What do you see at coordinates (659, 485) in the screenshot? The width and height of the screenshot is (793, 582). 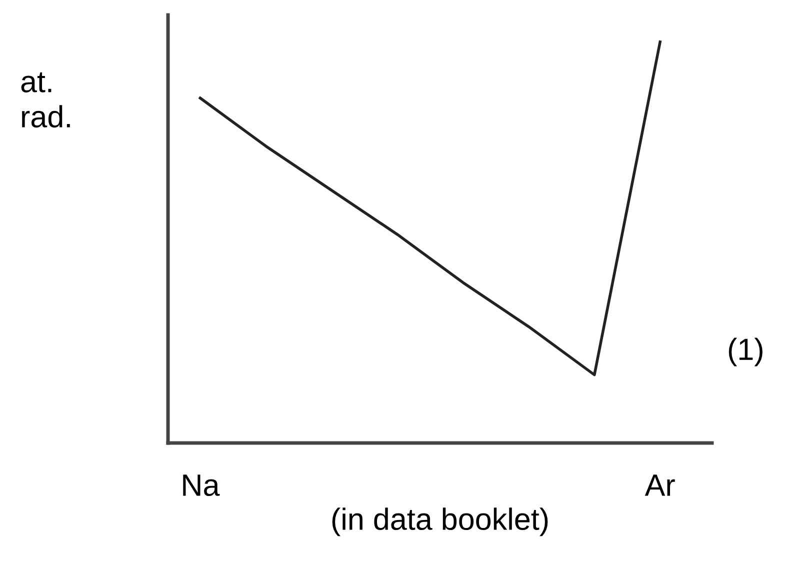 I see `x-tick-label: Ar` at bounding box center [659, 485].